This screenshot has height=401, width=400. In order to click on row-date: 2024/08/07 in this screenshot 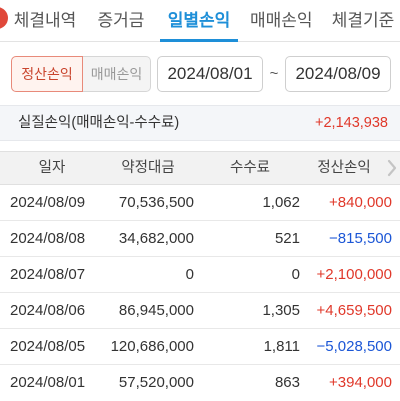, I will do `click(48, 274)`.